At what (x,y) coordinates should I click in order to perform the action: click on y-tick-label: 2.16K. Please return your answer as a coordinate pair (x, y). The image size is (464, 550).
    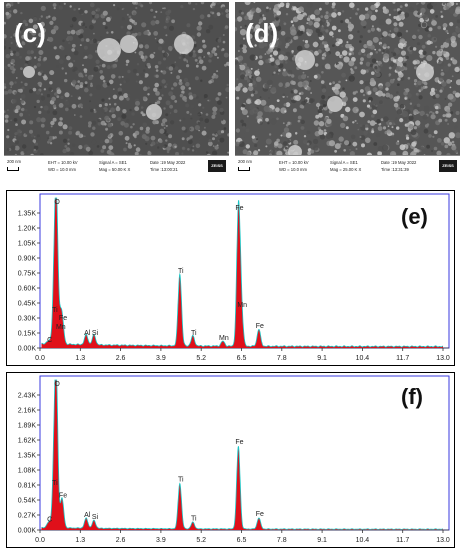
    Looking at the image, I should click on (27, 410).